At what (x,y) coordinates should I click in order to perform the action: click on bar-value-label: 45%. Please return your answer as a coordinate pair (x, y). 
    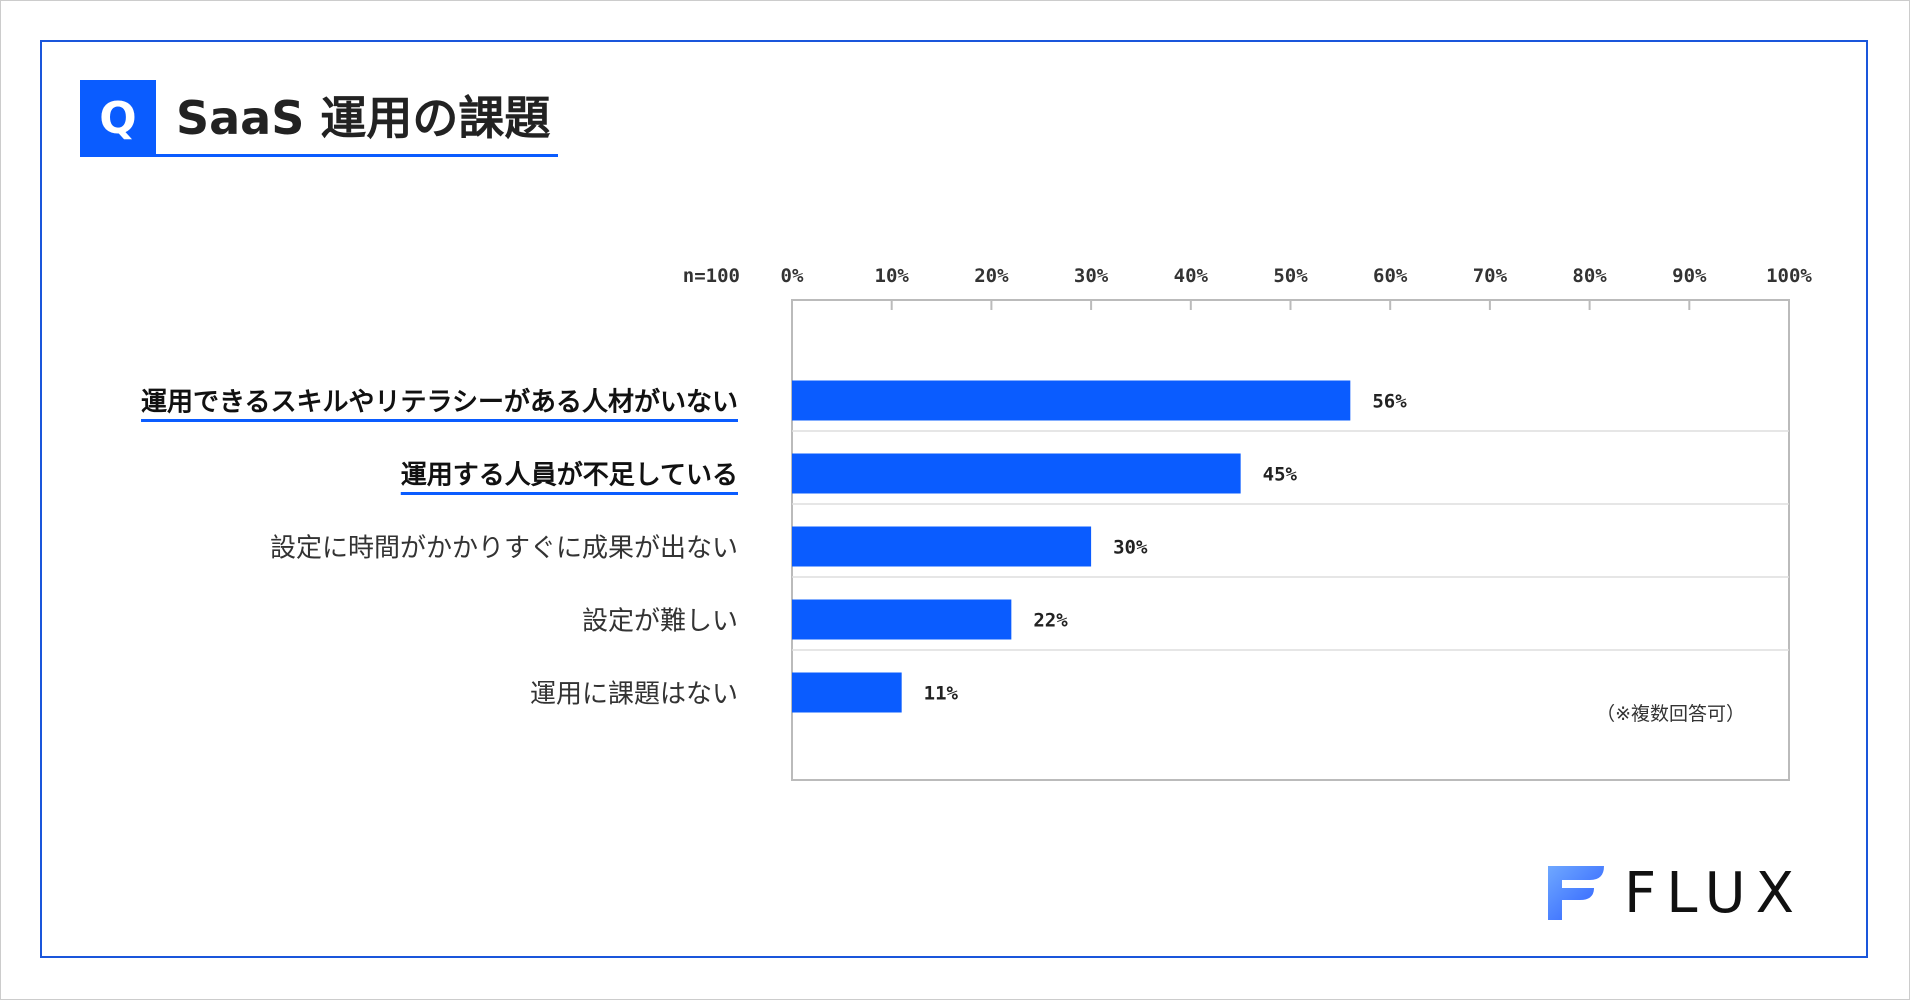
    Looking at the image, I should click on (1280, 475).